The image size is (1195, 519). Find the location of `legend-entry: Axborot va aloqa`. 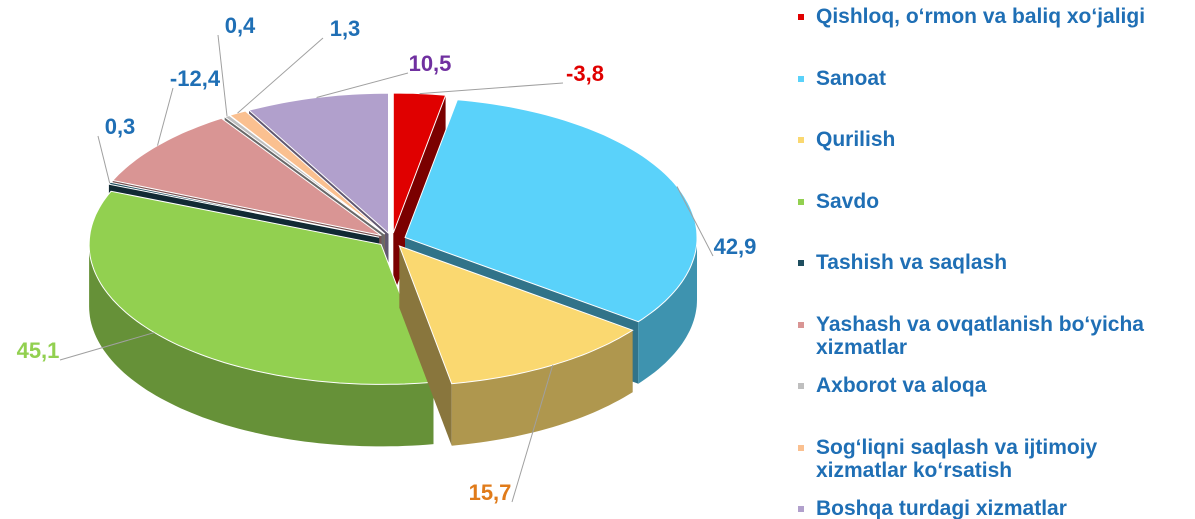

legend-entry: Axborot va aloqa is located at coordinates (995, 385).